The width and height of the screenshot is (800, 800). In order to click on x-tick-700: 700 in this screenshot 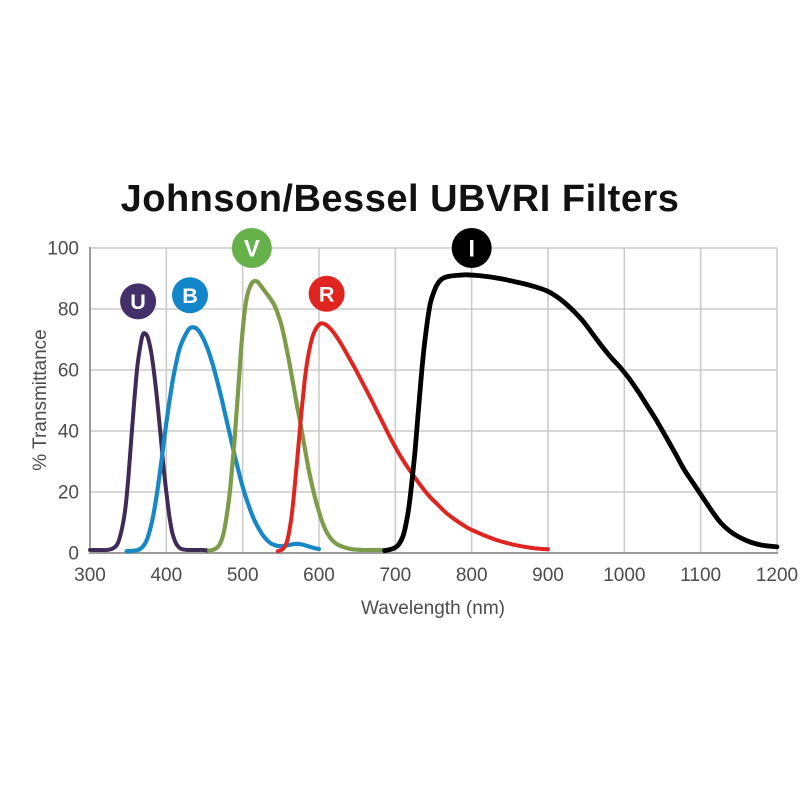, I will do `click(395, 575)`.